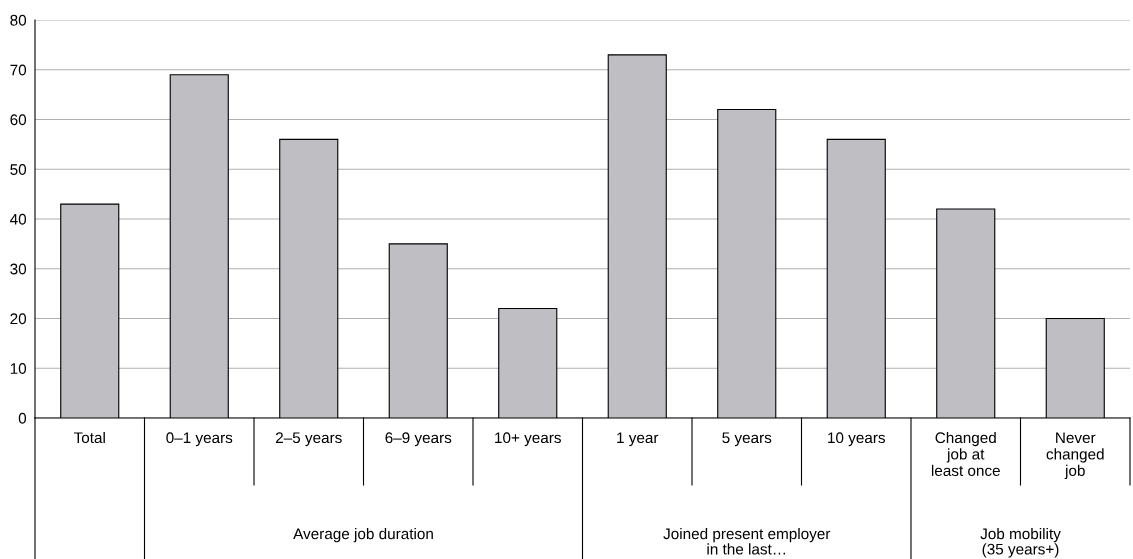 Image resolution: width=1133 pixels, height=559 pixels. I want to click on x-tick-label: 2–5 years, so click(308, 439).